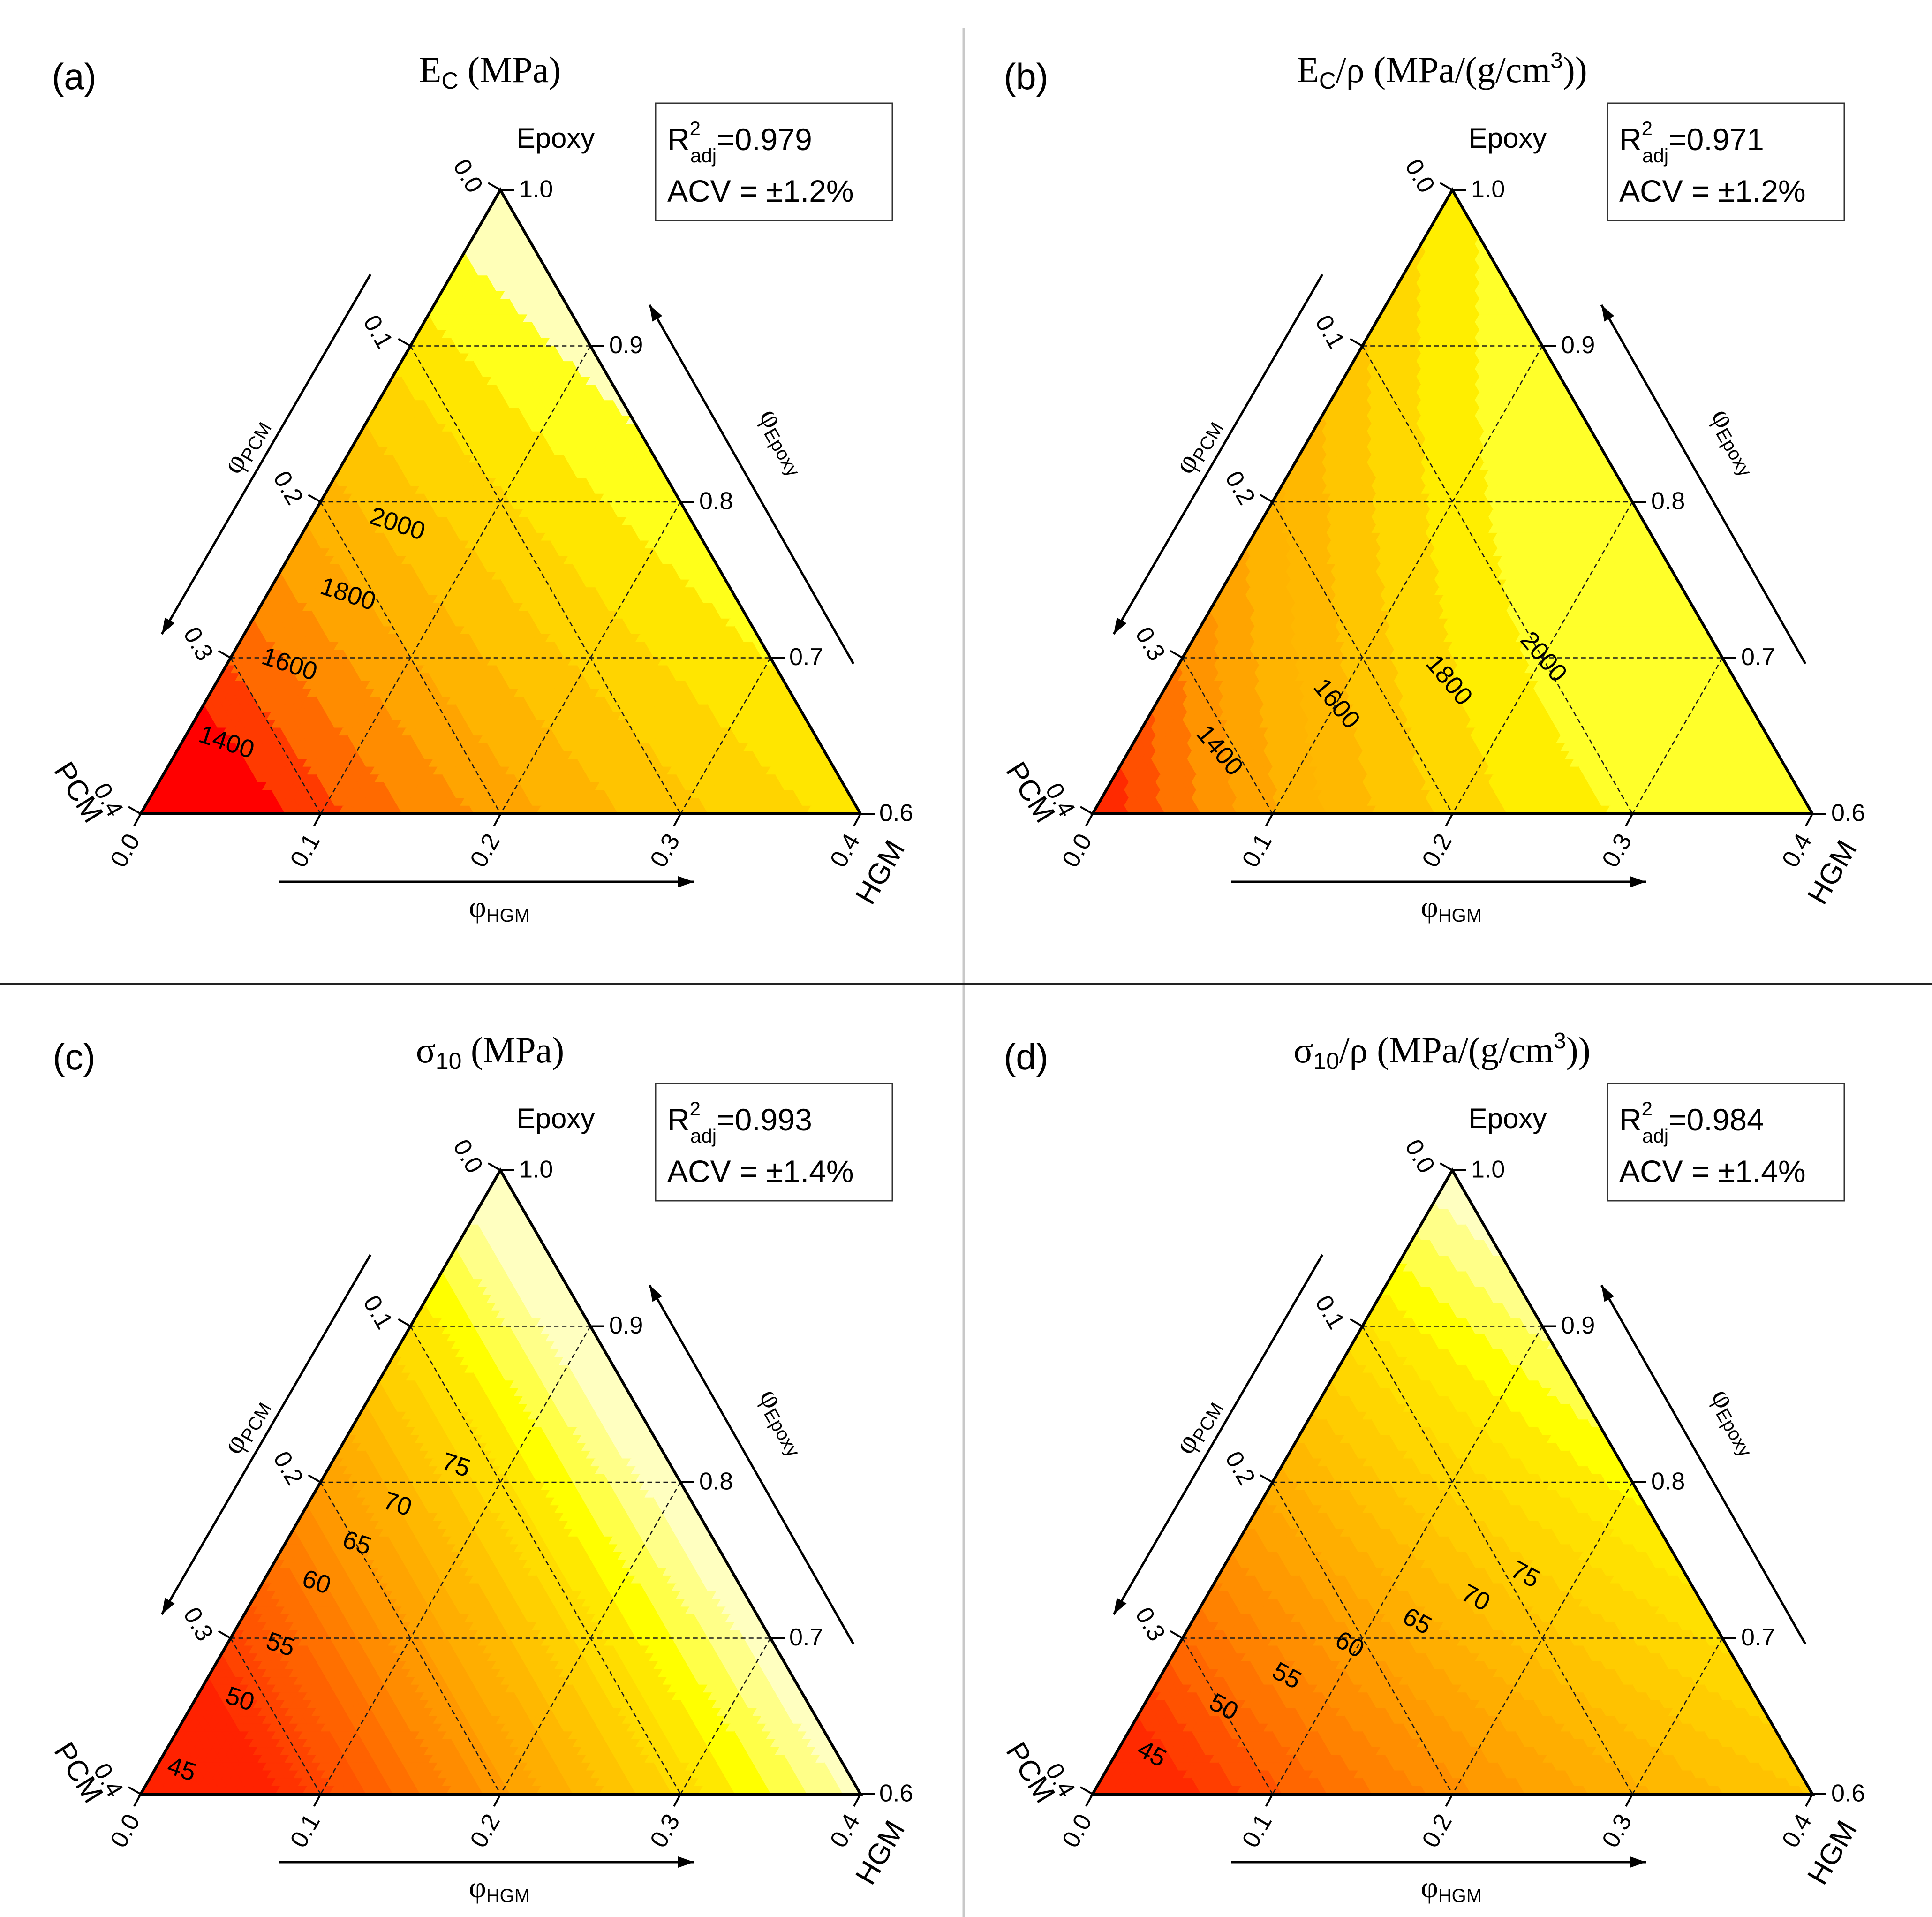 The image size is (1932, 1917). What do you see at coordinates (500, 502) in the screenshot?
I see `contour-fill` at bounding box center [500, 502].